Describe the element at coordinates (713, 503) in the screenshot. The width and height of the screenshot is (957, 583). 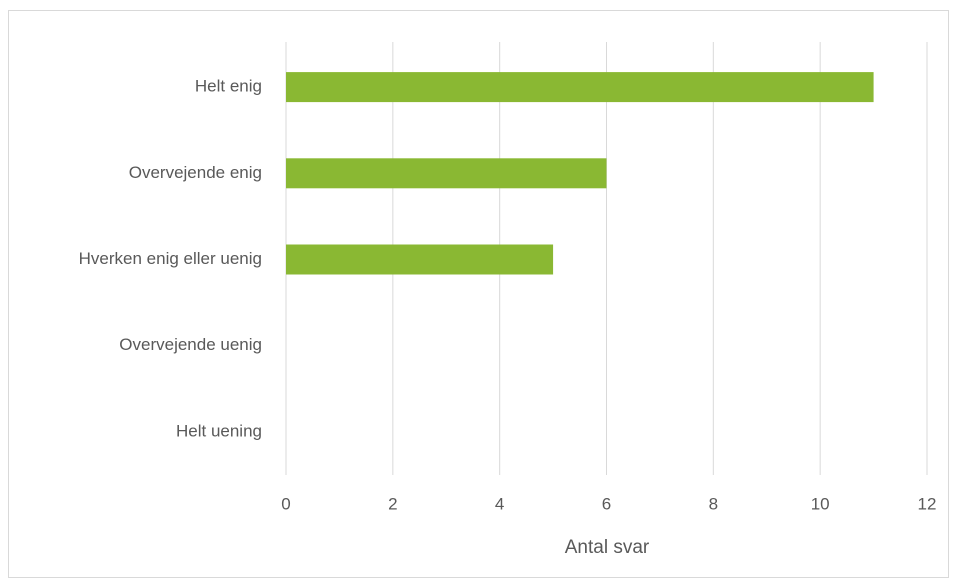
I see `x-tick-label: 8` at that location.